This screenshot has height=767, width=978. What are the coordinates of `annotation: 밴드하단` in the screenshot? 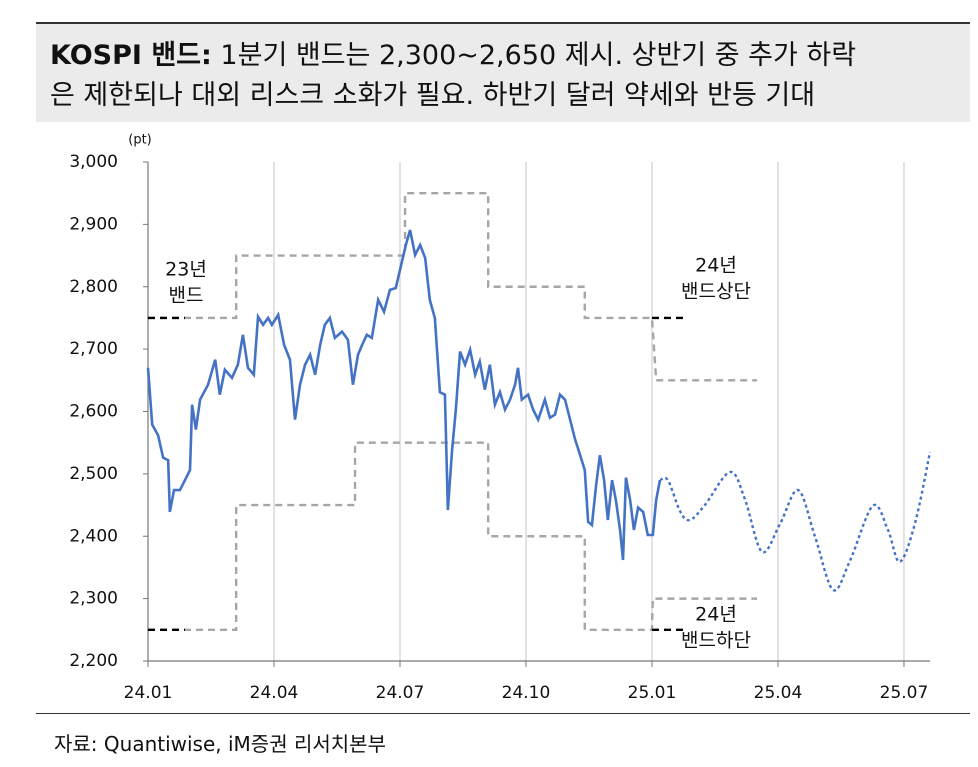 It's located at (716, 641).